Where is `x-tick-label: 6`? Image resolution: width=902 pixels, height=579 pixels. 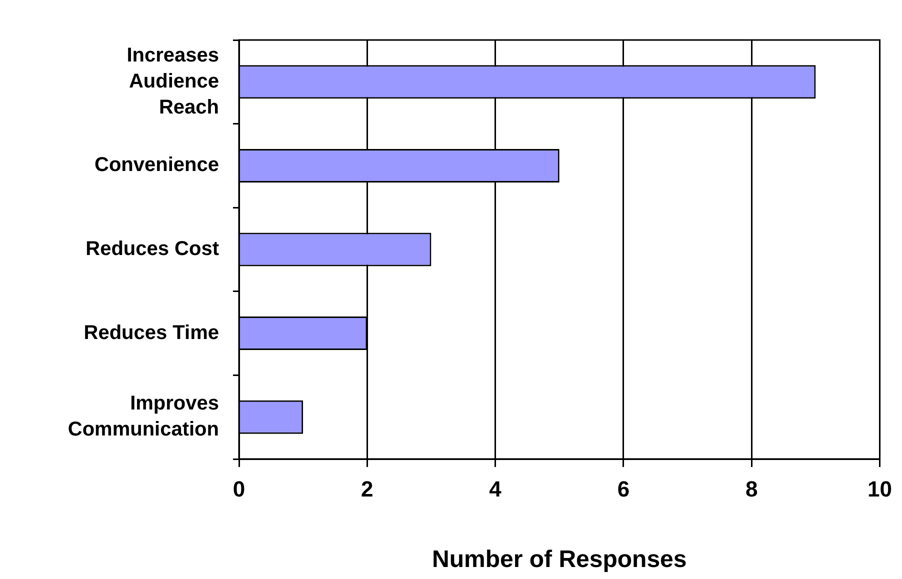 x-tick-label: 6 is located at coordinates (623, 489).